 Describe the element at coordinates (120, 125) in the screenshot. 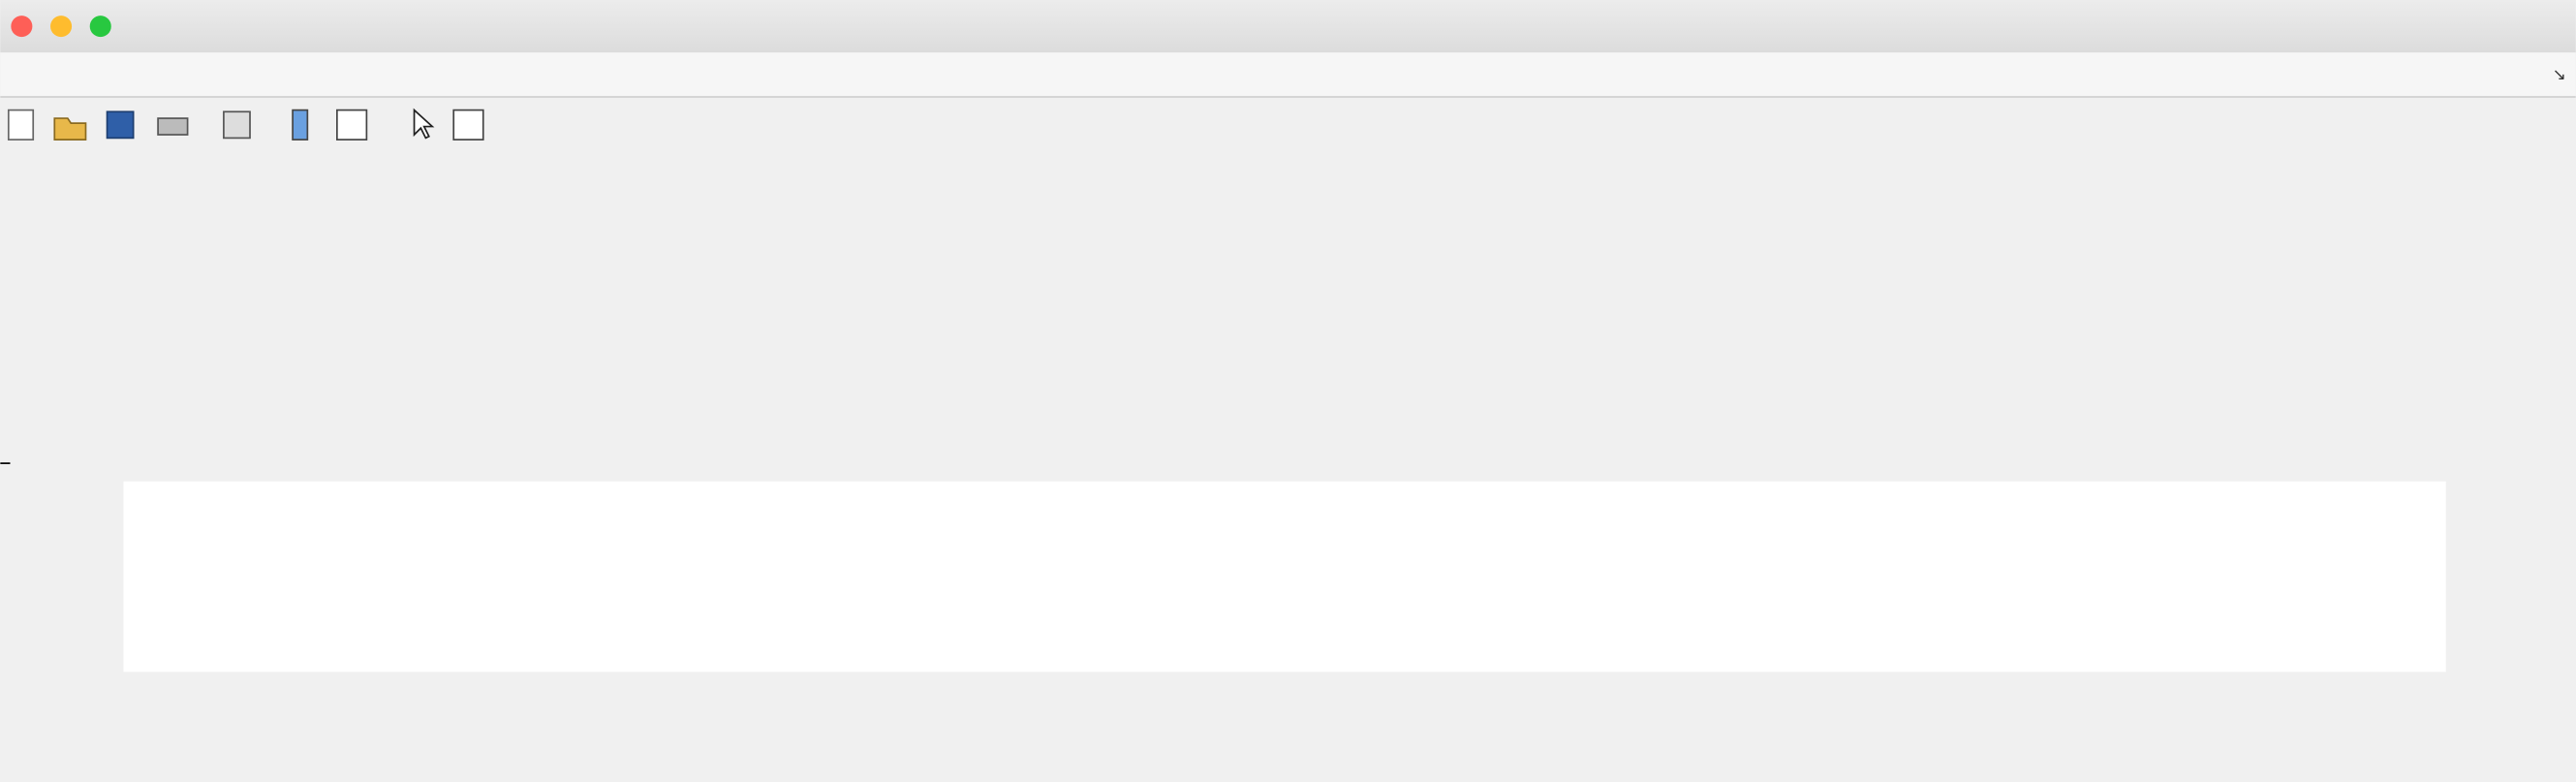

I see `save-icon` at that location.